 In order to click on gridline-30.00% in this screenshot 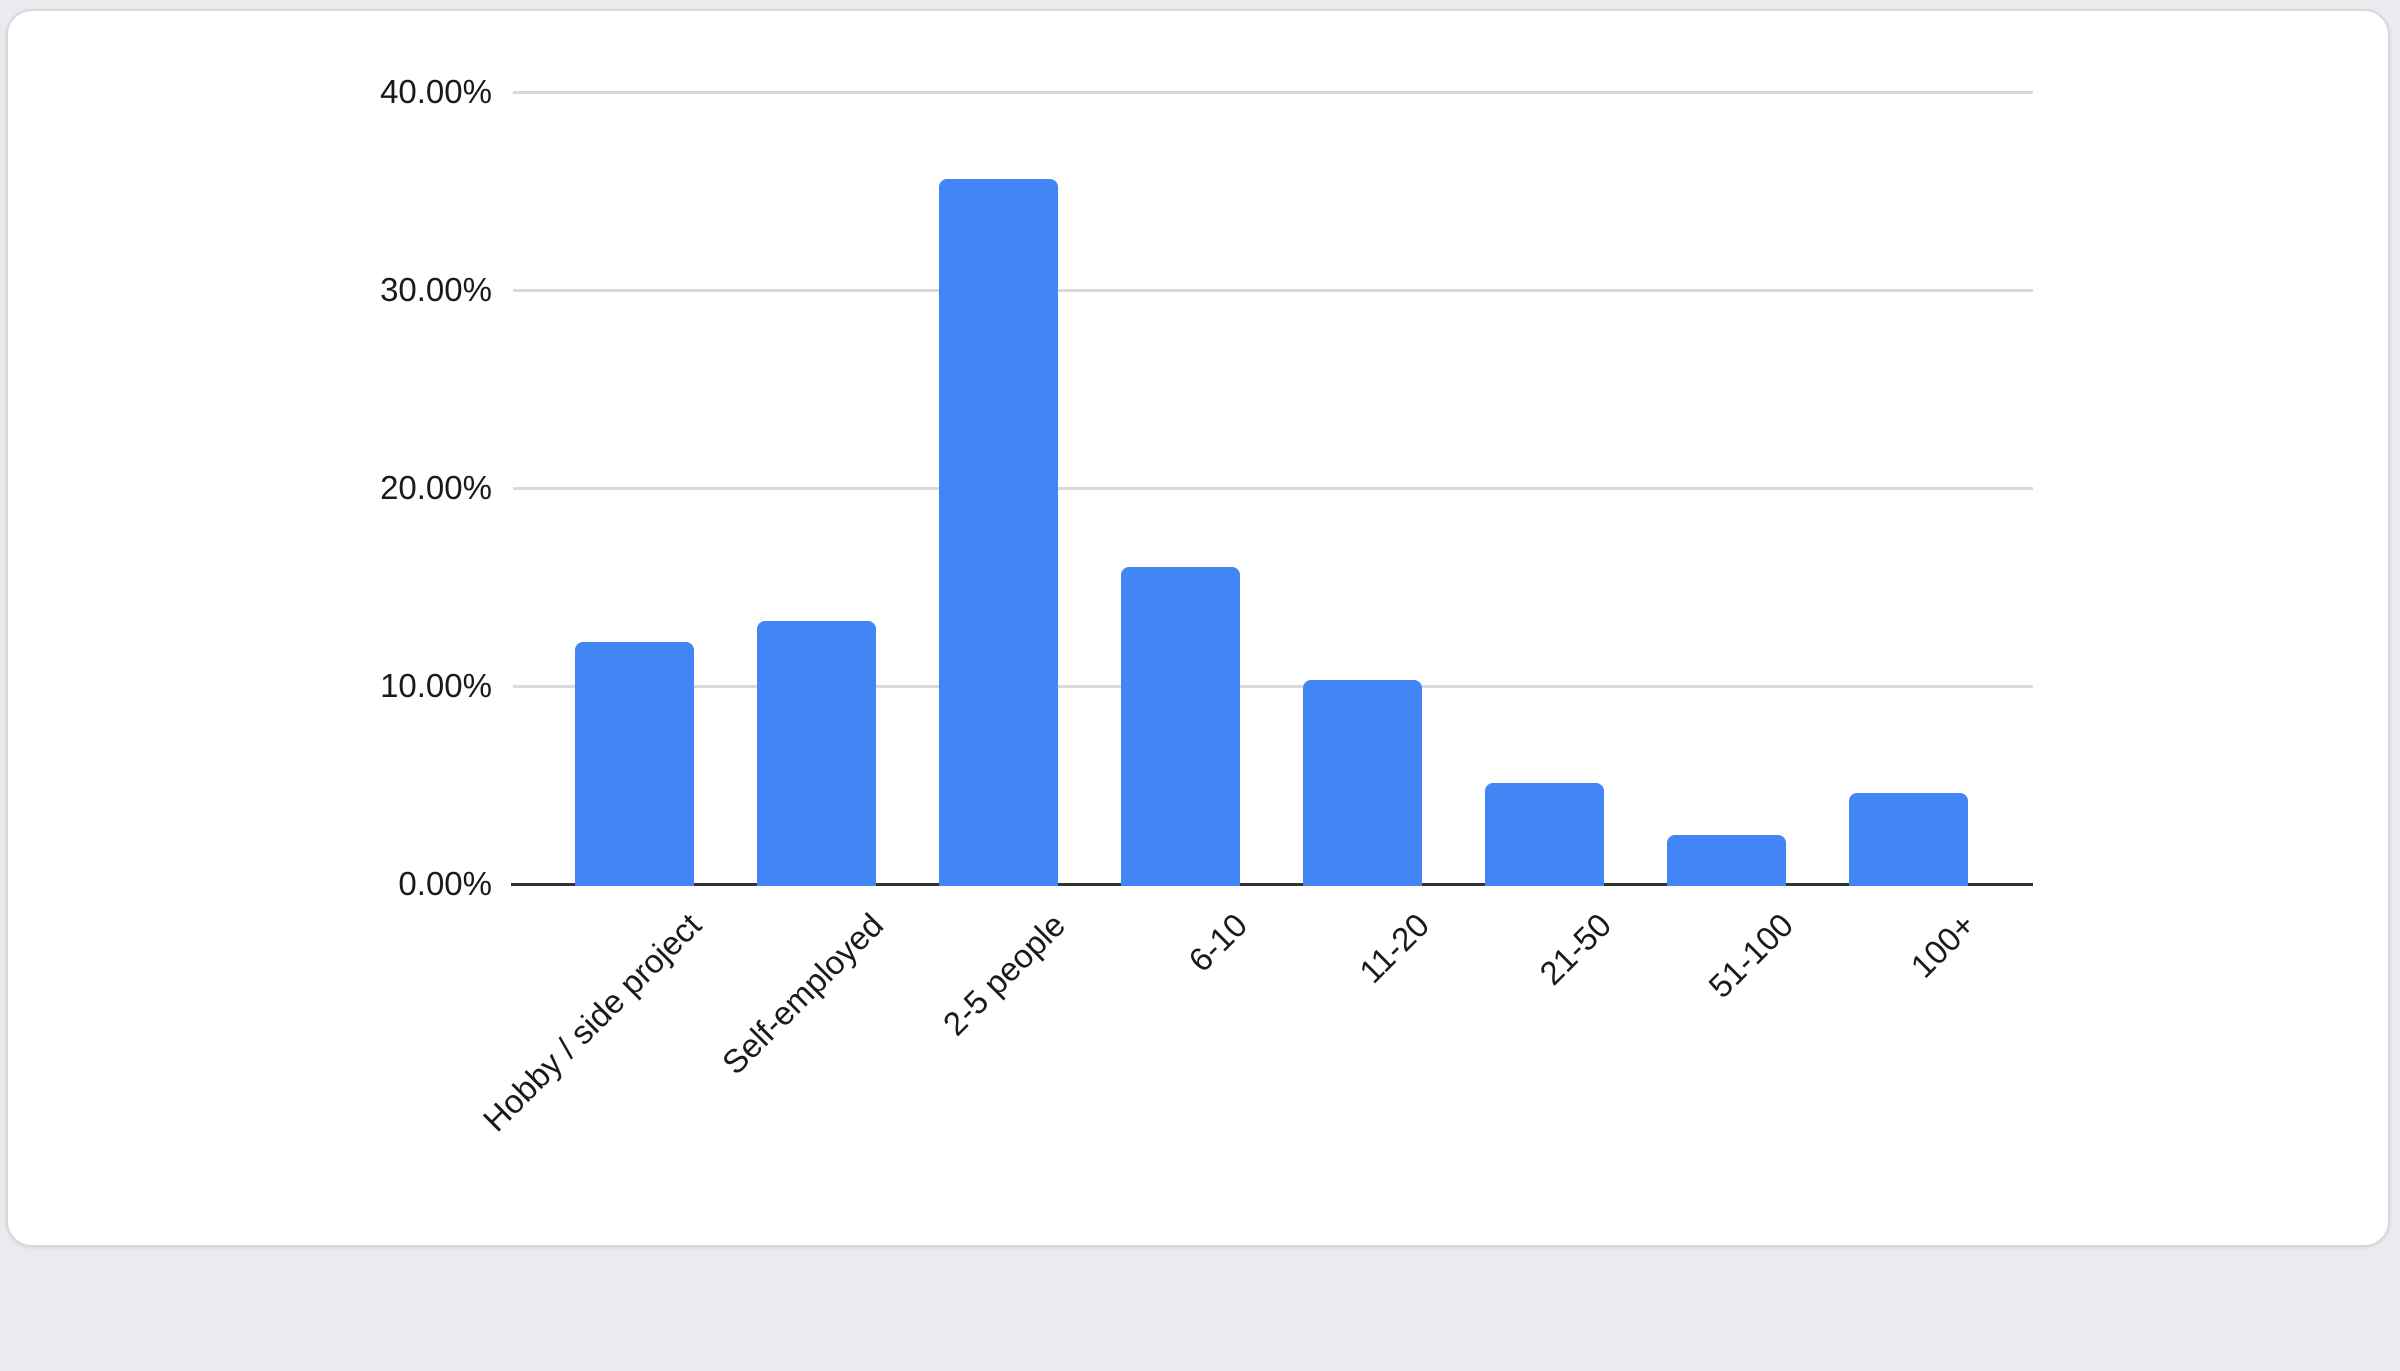, I will do `click(1273, 290)`.